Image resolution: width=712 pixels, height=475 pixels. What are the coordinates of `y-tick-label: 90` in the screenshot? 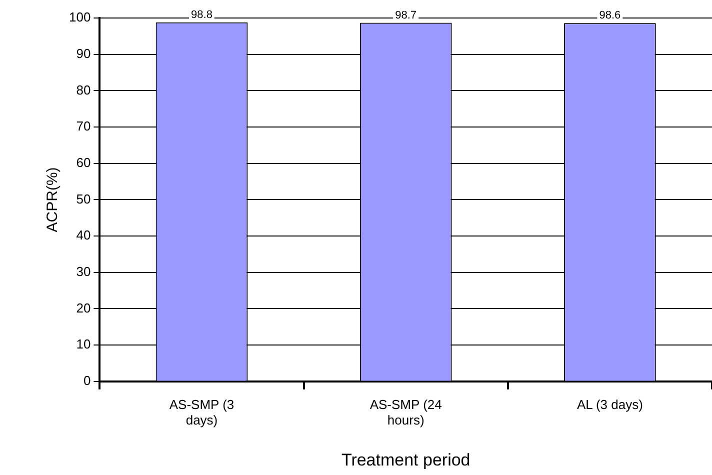 It's located at (83, 53).